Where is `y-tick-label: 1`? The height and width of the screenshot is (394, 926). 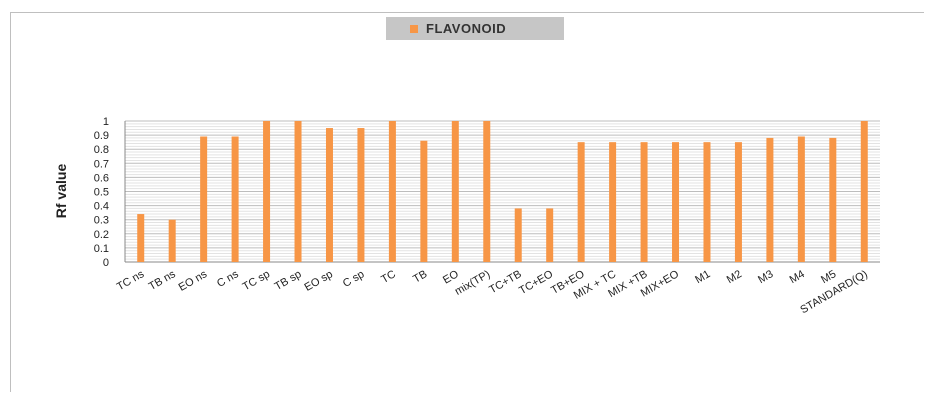 y-tick-label: 1 is located at coordinates (106, 122).